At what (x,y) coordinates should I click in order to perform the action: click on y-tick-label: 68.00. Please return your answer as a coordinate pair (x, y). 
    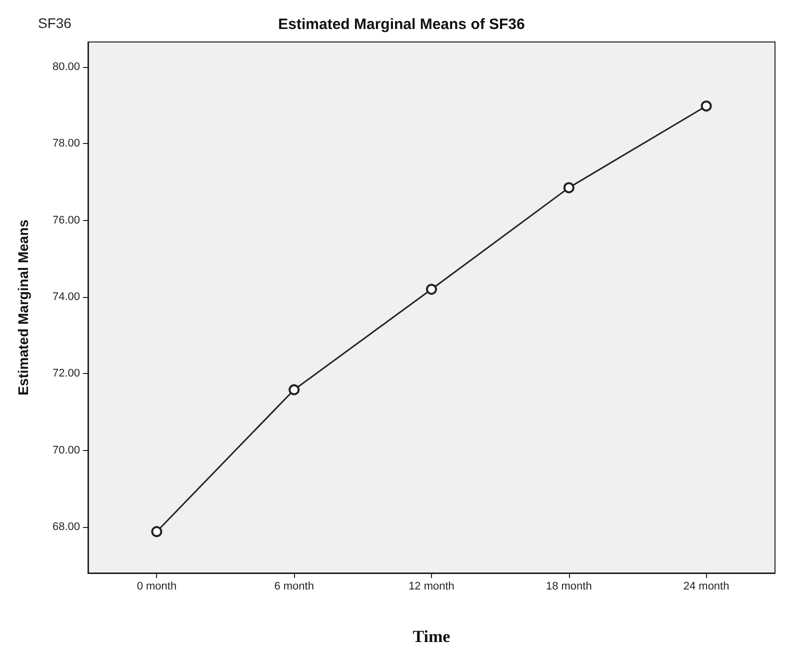
    Looking at the image, I should click on (66, 526).